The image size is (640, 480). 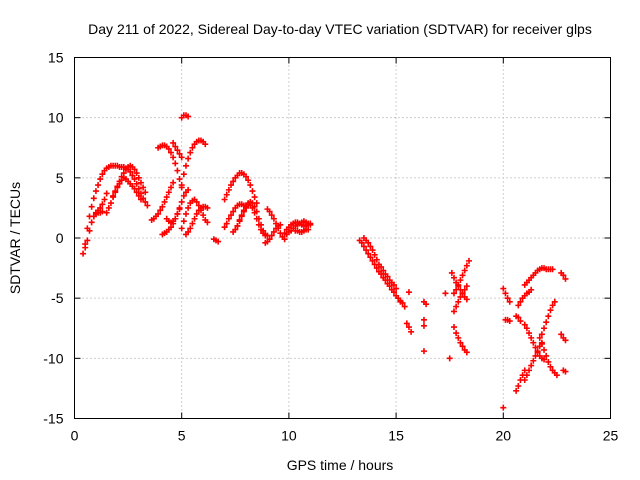 I want to click on x-tick-label: 0, so click(x=75, y=436).